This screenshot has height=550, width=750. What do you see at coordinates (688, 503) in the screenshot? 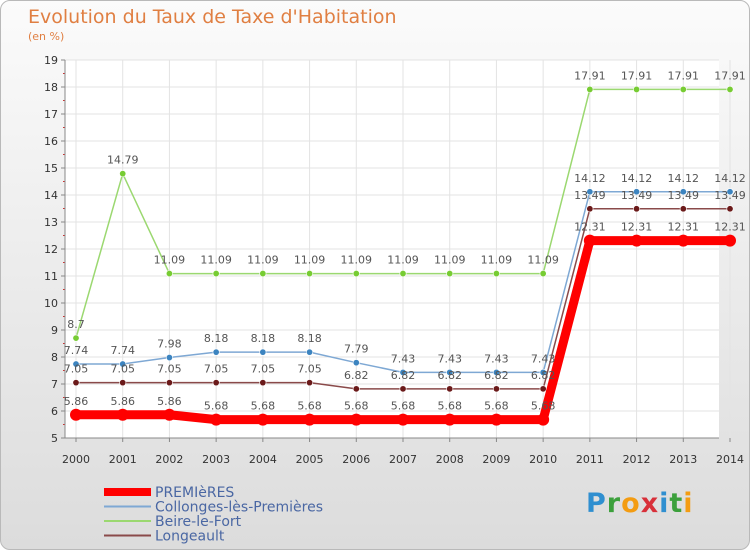
I see `logo-letter: i` at bounding box center [688, 503].